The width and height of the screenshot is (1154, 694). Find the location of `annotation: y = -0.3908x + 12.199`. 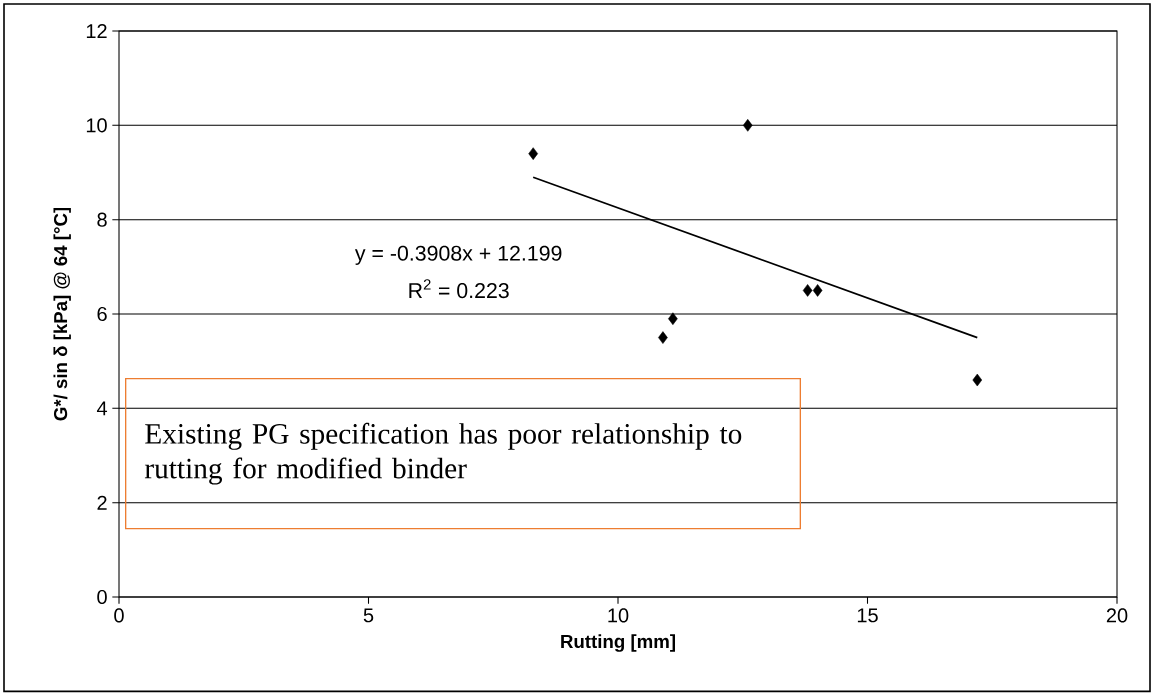

annotation: y = -0.3908x + 12.199 is located at coordinates (458, 255).